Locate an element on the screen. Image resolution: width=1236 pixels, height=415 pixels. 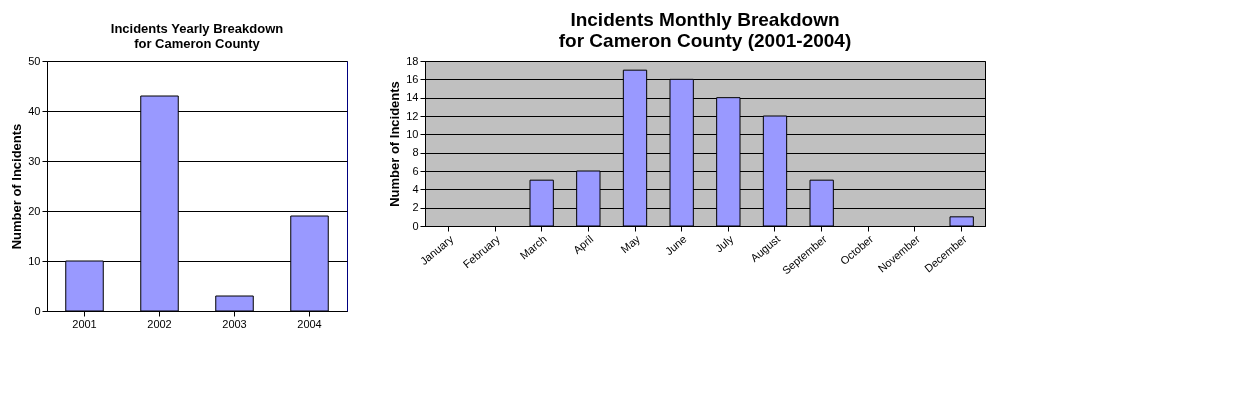
x-tick-label: July is located at coordinates (724, 243).